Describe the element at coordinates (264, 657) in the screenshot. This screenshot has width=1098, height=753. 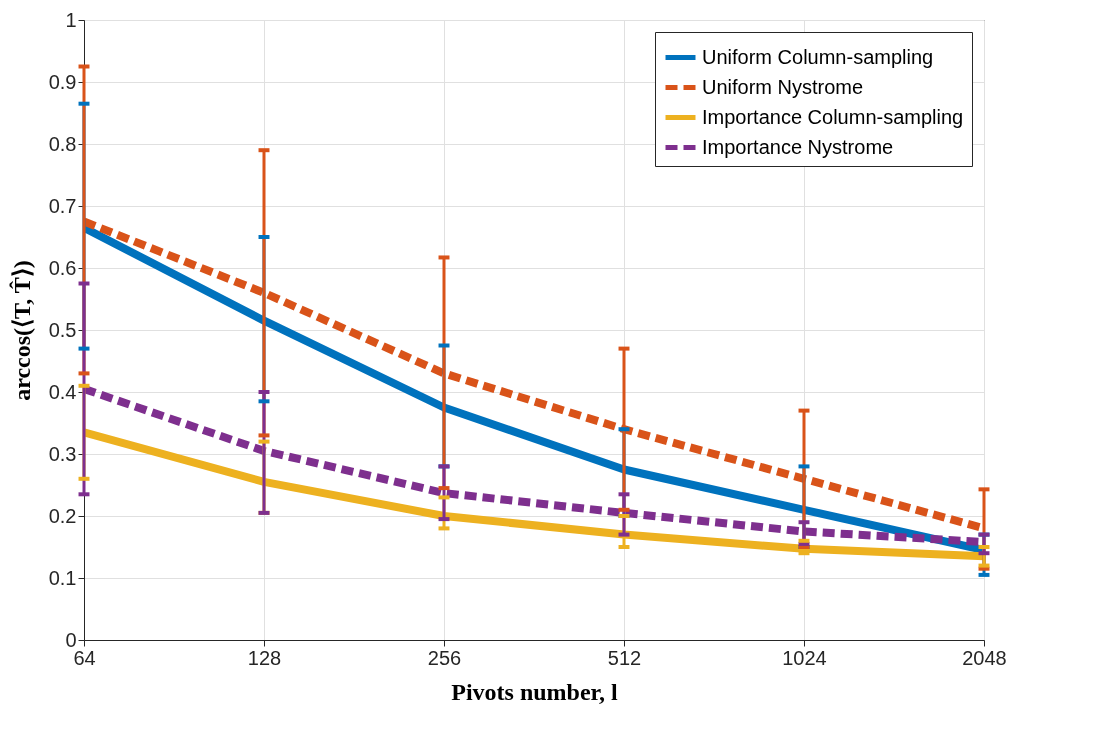
I see `x-tick-label: 128` at that location.